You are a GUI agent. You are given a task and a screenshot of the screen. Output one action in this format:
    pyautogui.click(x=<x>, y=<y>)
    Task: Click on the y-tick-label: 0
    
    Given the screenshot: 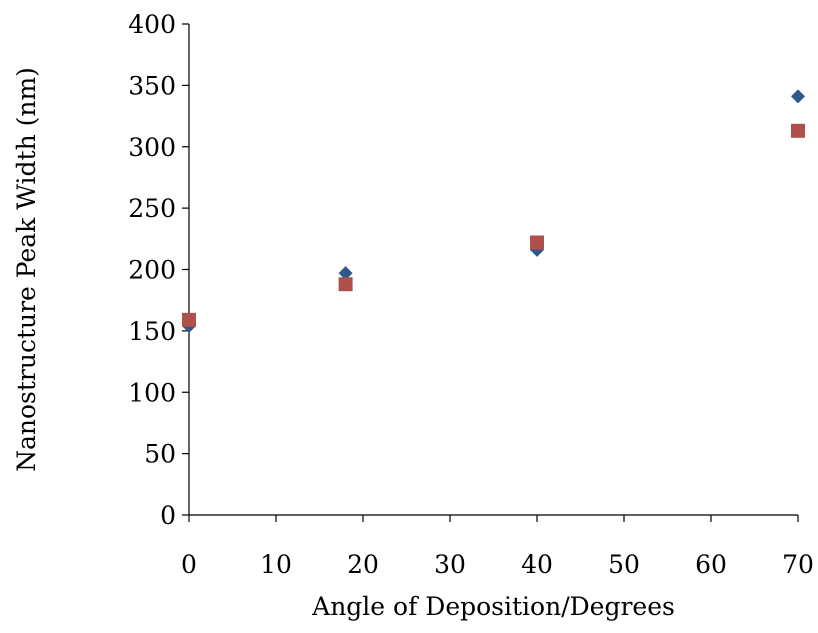 What is the action you would take?
    pyautogui.click(x=168, y=515)
    